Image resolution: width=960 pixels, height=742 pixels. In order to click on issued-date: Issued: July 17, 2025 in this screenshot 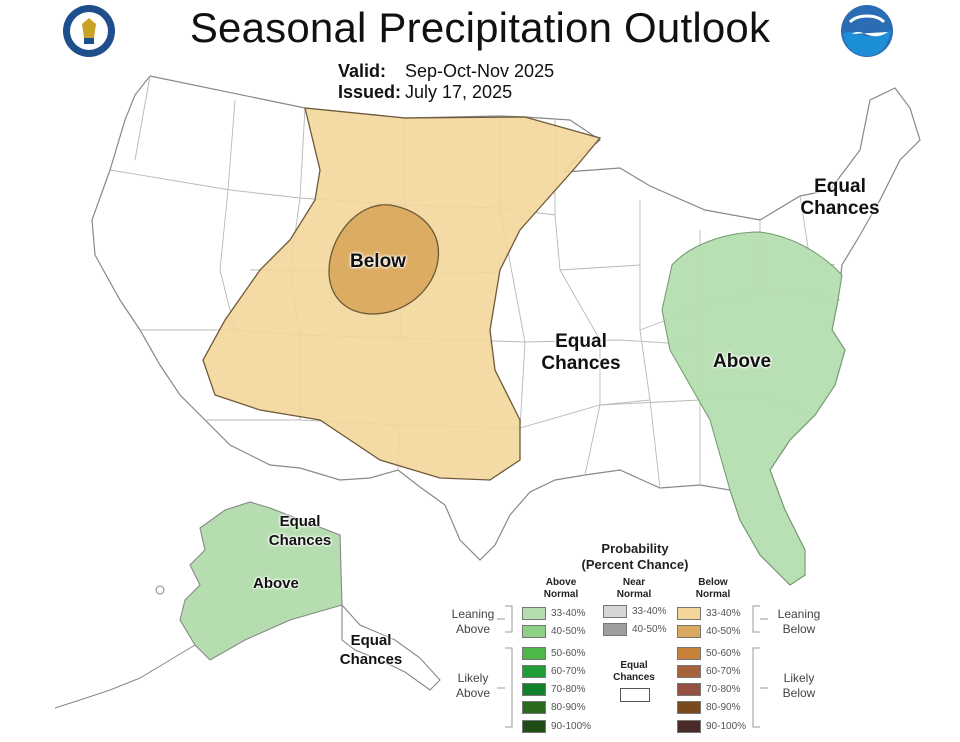, I will do `click(425, 92)`.